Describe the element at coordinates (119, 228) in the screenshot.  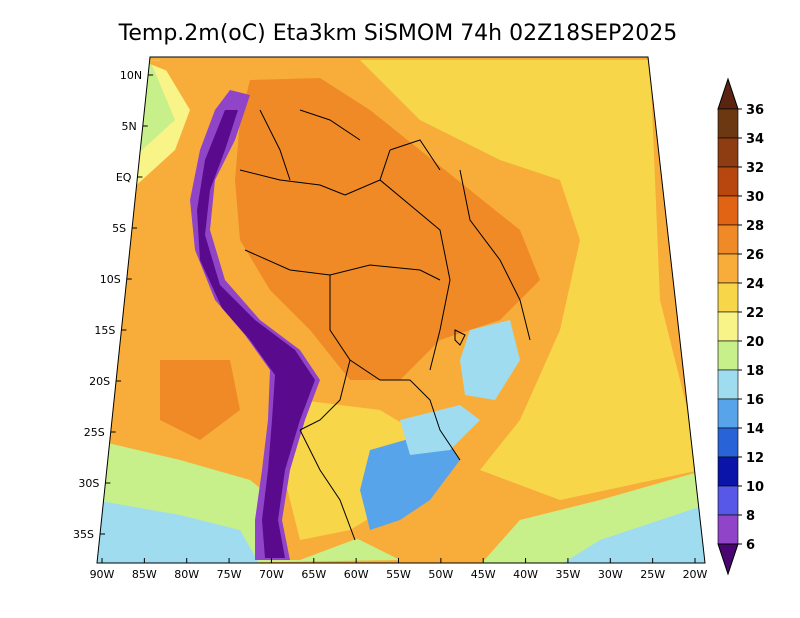
I see `lat-label: 5S` at that location.